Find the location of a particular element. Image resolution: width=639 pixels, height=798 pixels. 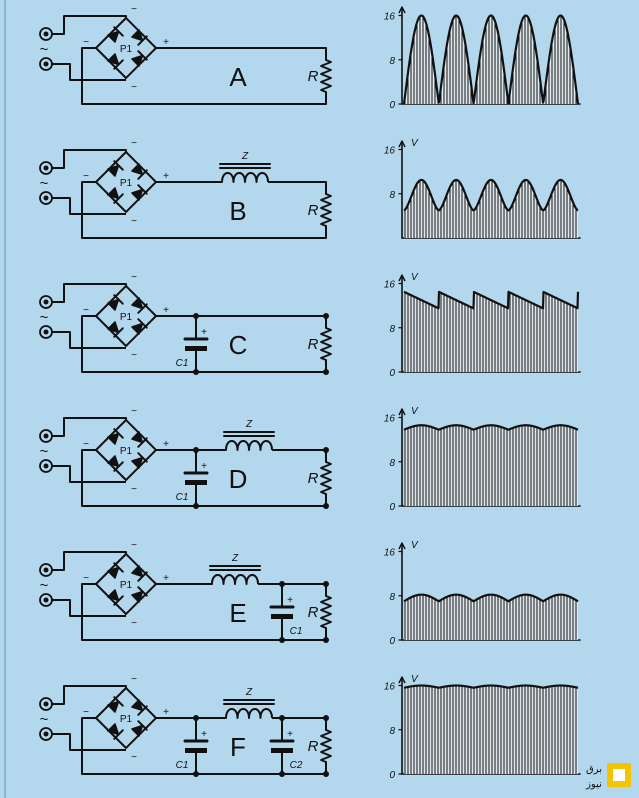

waveform-d: 16 8 0 V is located at coordinates (482, 459).